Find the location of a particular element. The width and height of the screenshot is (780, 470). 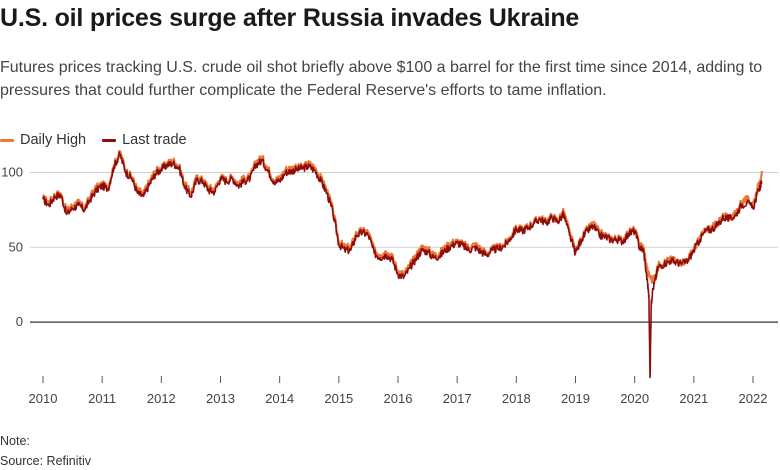

legend-label-last-trade: Last trade is located at coordinates (154, 140).